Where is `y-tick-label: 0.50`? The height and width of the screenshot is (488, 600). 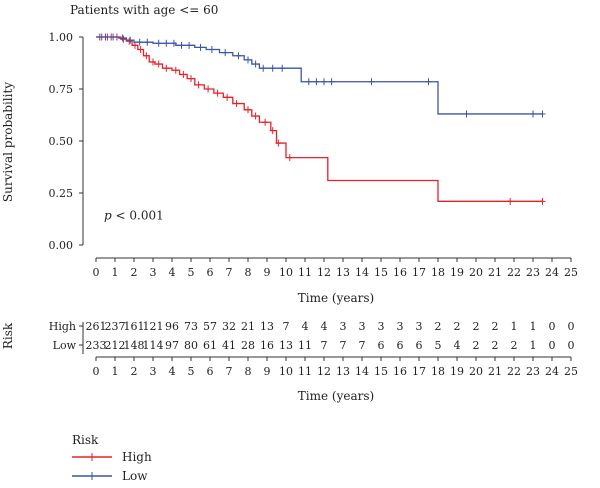 y-tick-label: 0.50 is located at coordinates (61, 141).